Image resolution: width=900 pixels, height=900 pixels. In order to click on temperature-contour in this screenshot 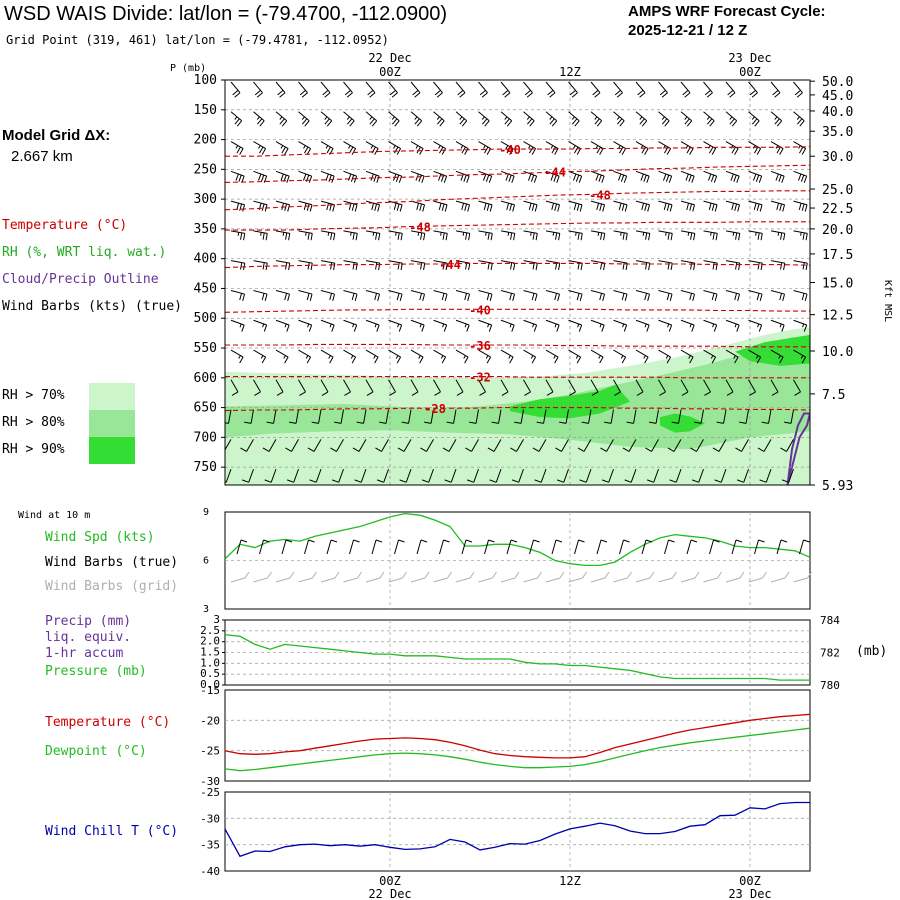, I will do `click(517, 409)`.